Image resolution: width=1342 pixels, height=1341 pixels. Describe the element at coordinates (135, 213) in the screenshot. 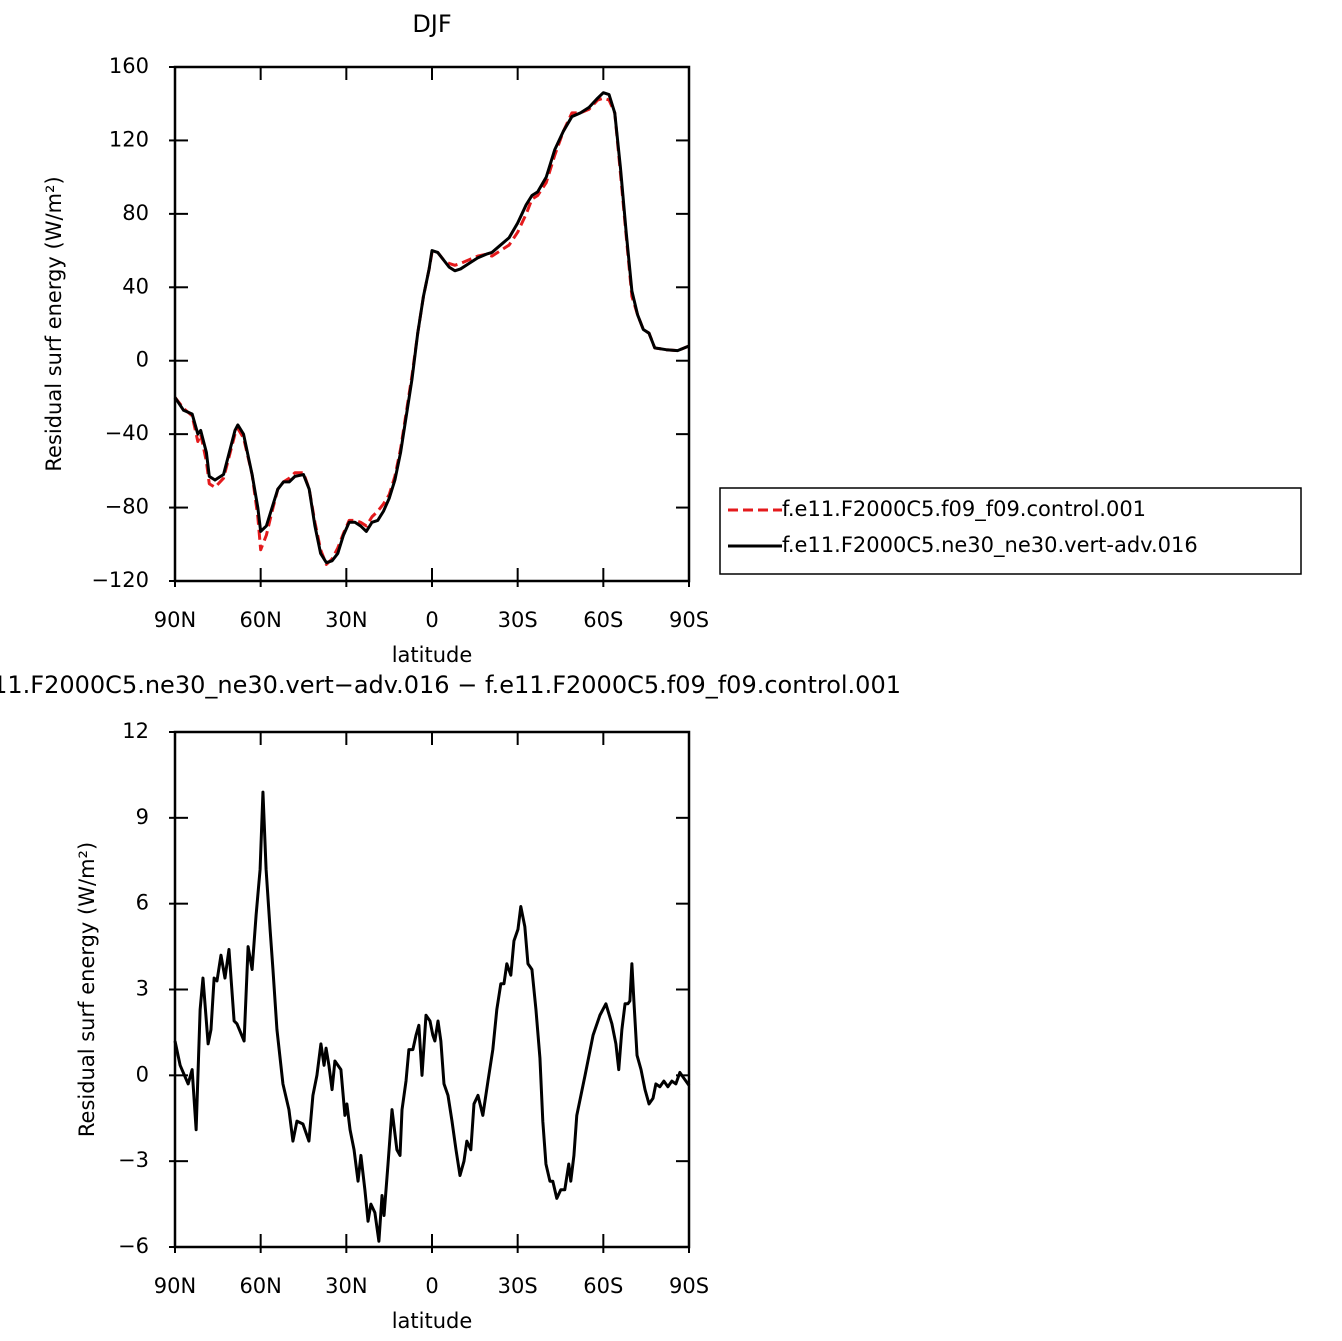

I see `y-tick-label: 80` at that location.